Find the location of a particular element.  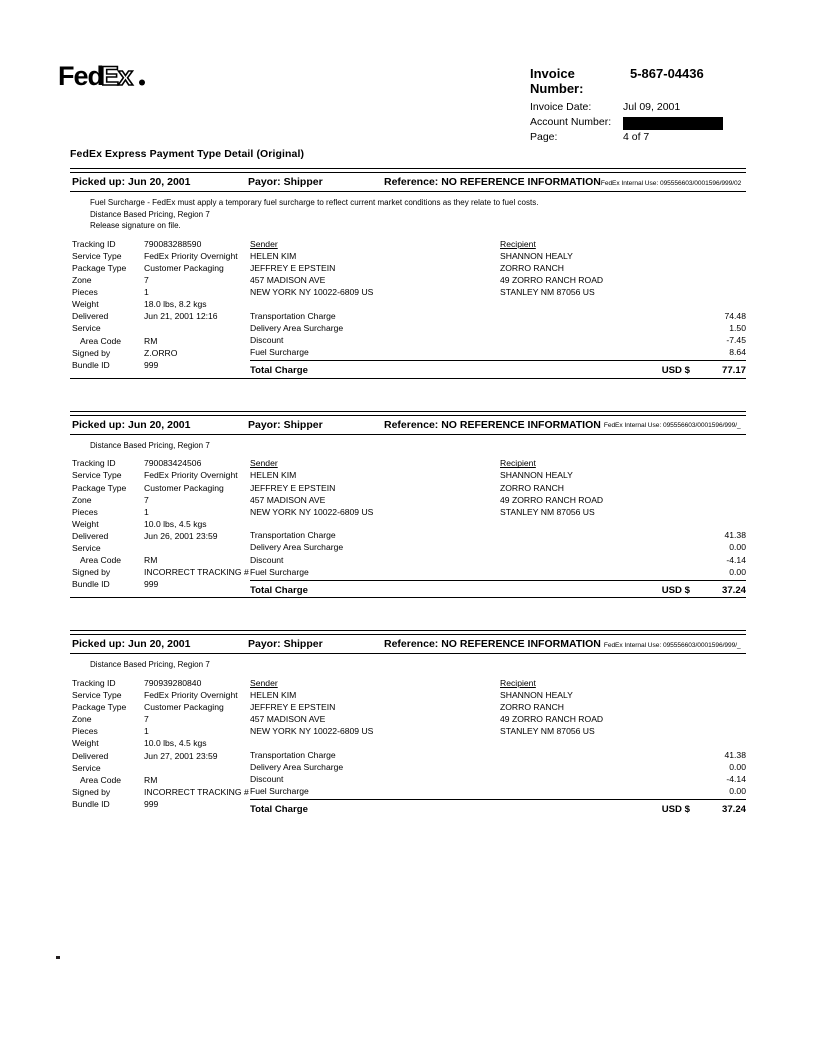

field-value: Jun 26, 2001 23:59 is located at coordinates (181, 535).